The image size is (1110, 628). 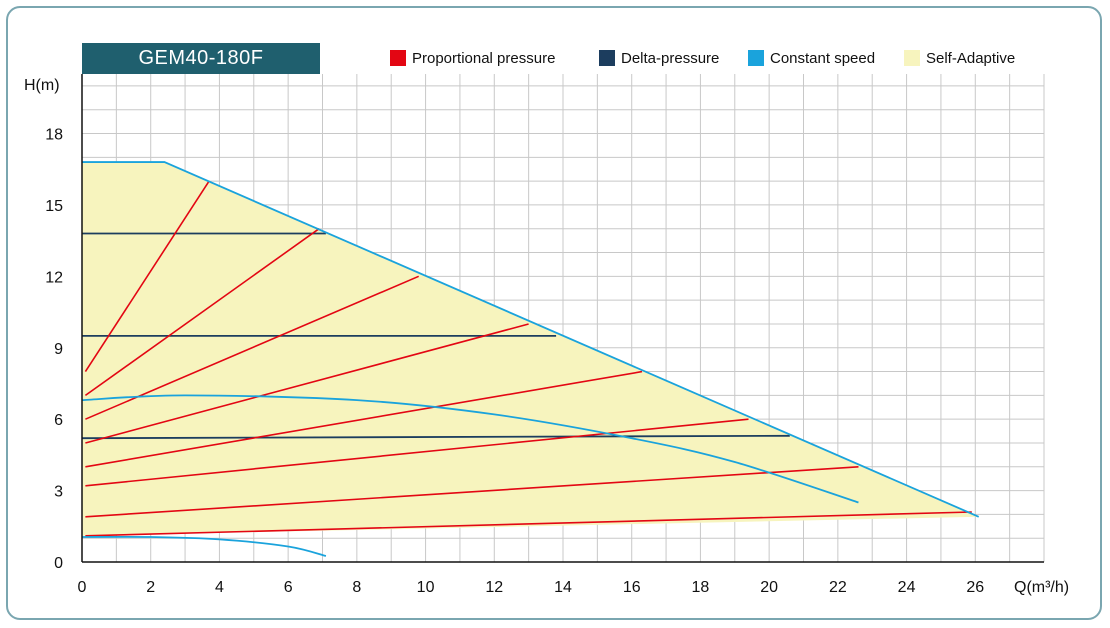 What do you see at coordinates (769, 587) in the screenshot?
I see `x-tick-label: 20` at bounding box center [769, 587].